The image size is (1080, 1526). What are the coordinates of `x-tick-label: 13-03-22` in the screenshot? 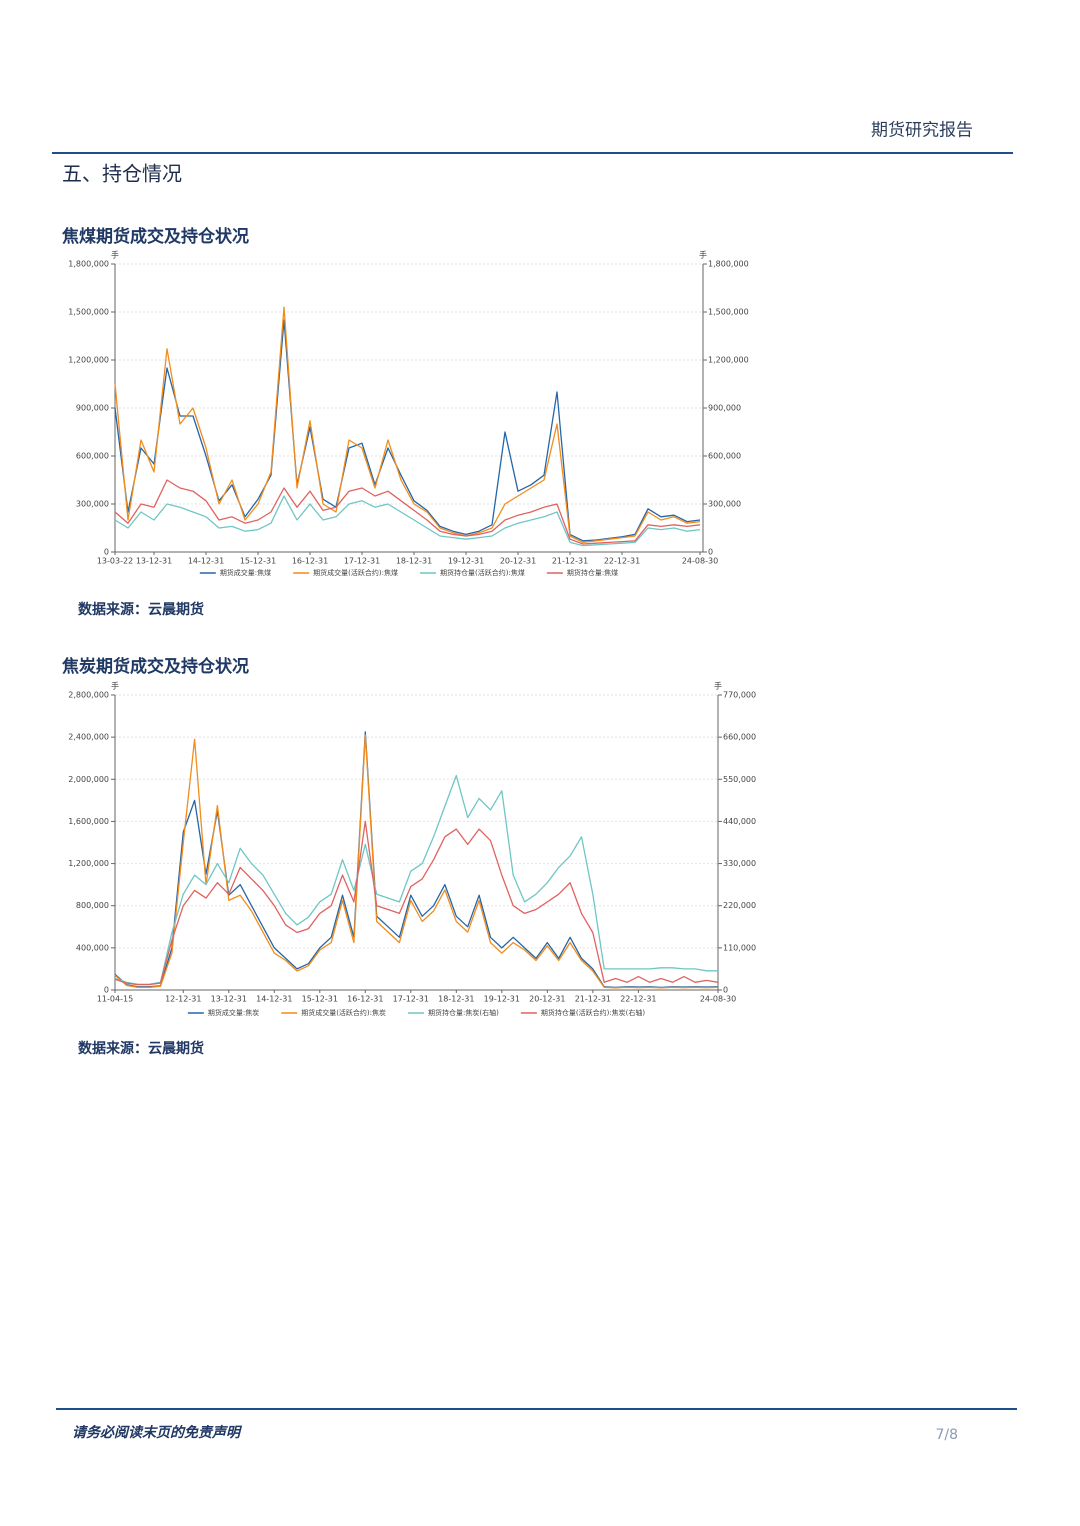 It's located at (115, 561).